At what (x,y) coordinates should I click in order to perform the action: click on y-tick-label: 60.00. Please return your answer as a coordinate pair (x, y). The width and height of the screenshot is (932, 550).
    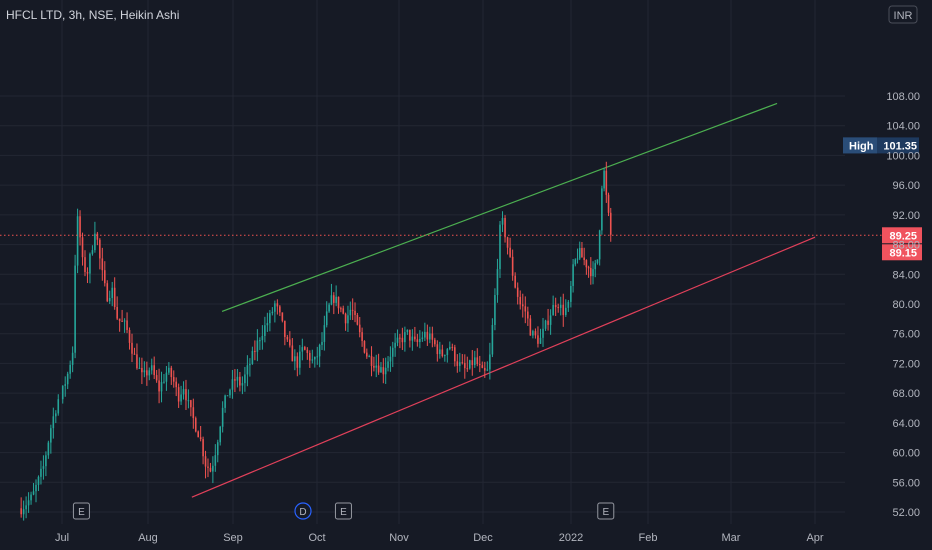
    Looking at the image, I should click on (906, 454).